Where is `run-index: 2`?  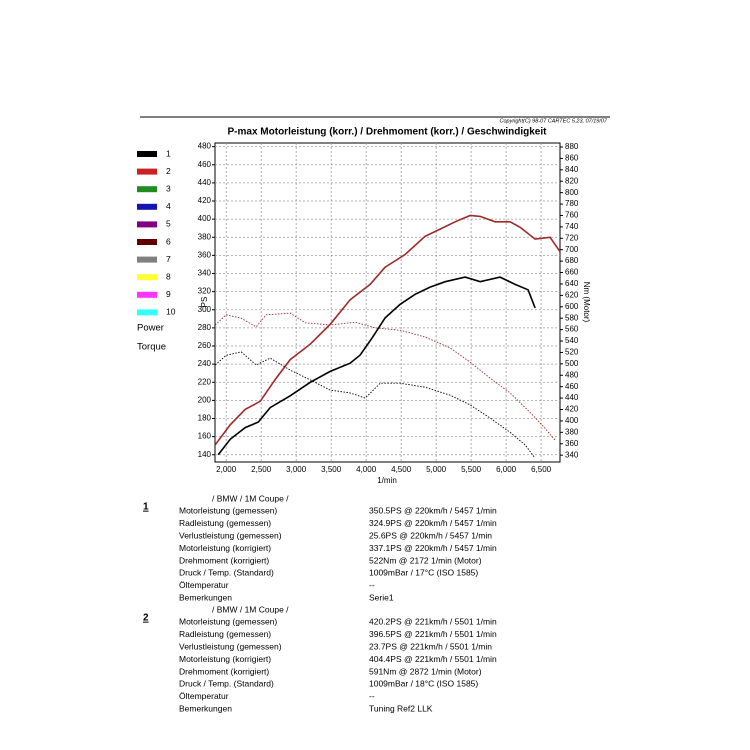 run-index: 2 is located at coordinates (146, 618).